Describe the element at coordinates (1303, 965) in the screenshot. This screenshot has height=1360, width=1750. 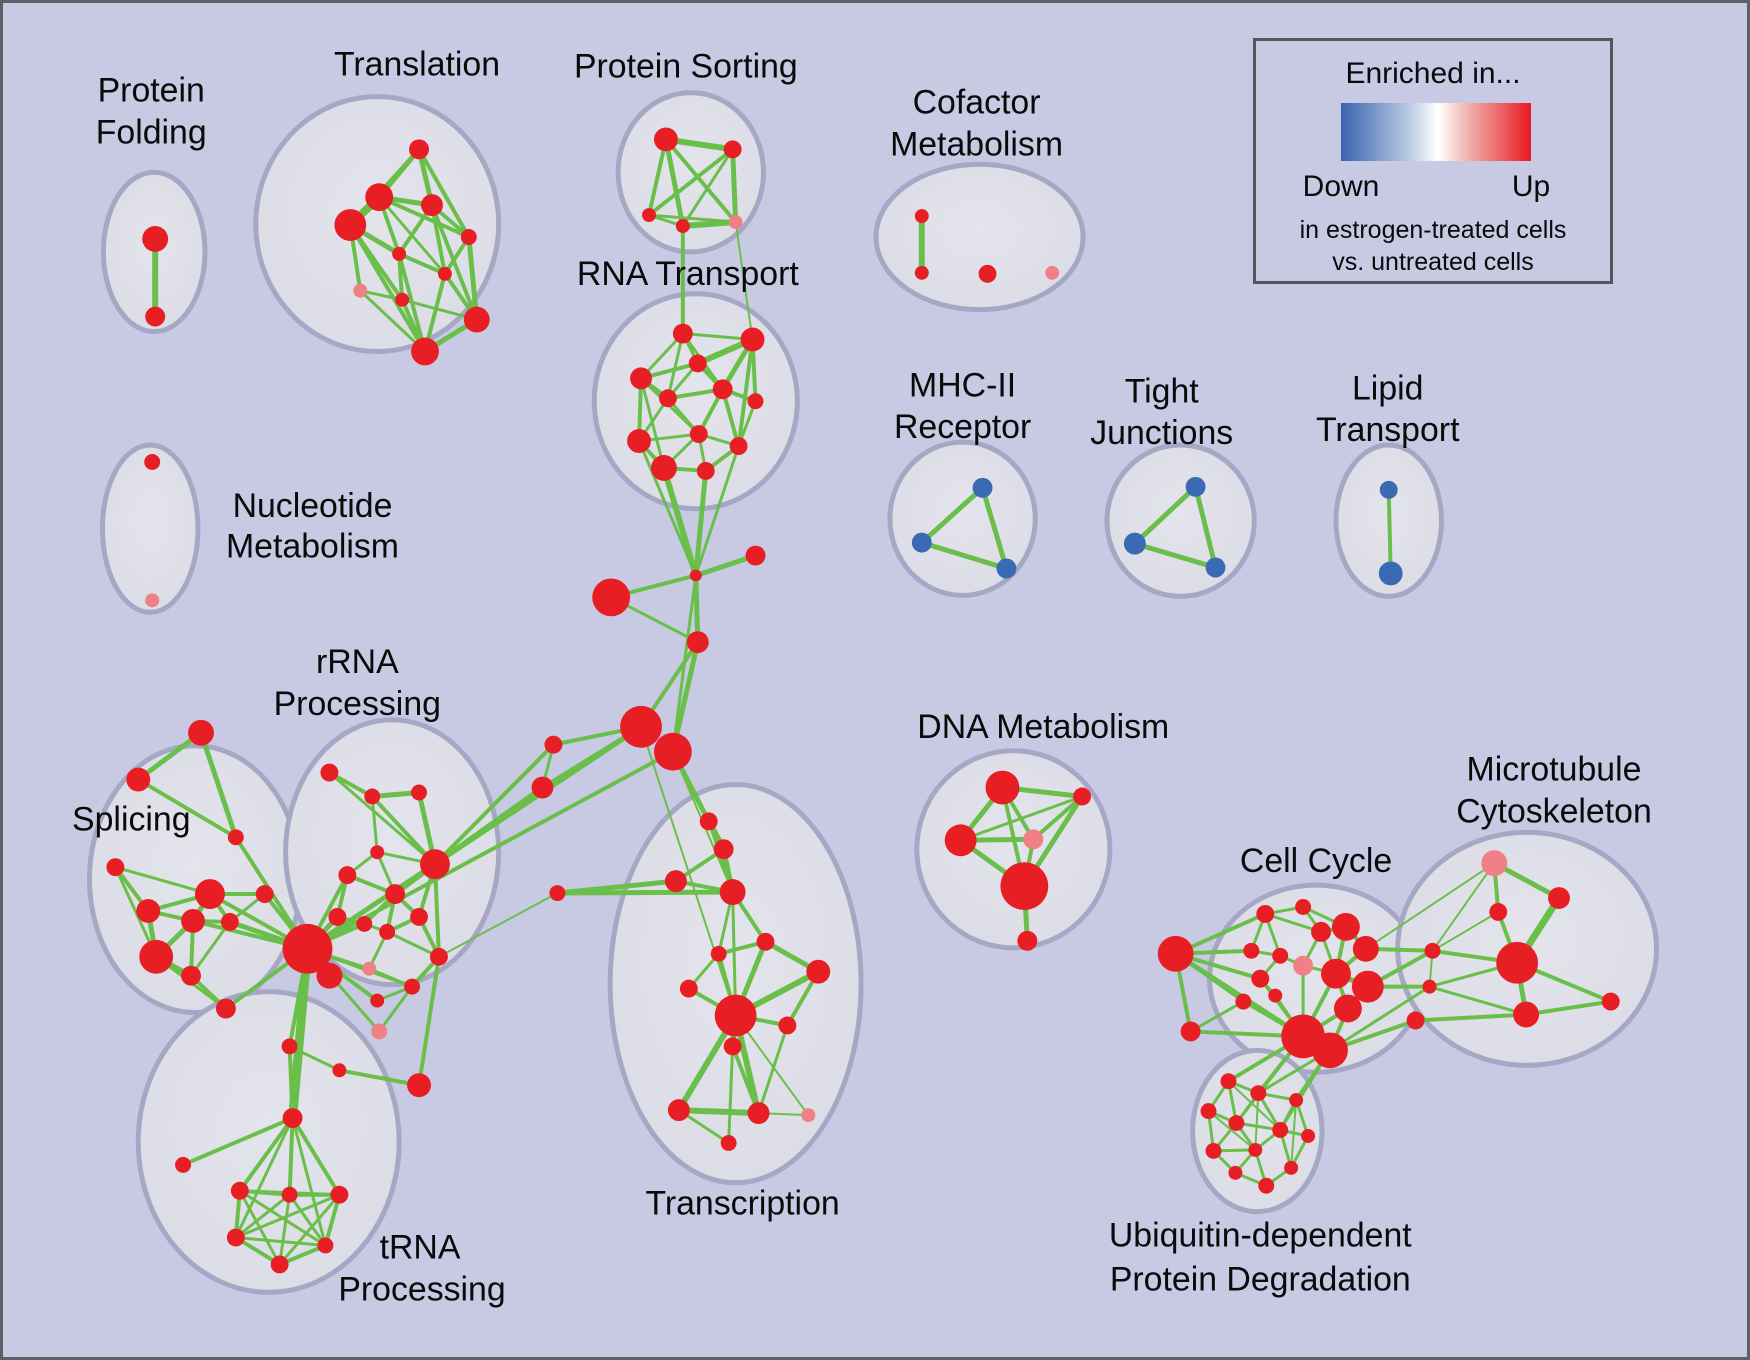
I see `node-cc8` at that location.